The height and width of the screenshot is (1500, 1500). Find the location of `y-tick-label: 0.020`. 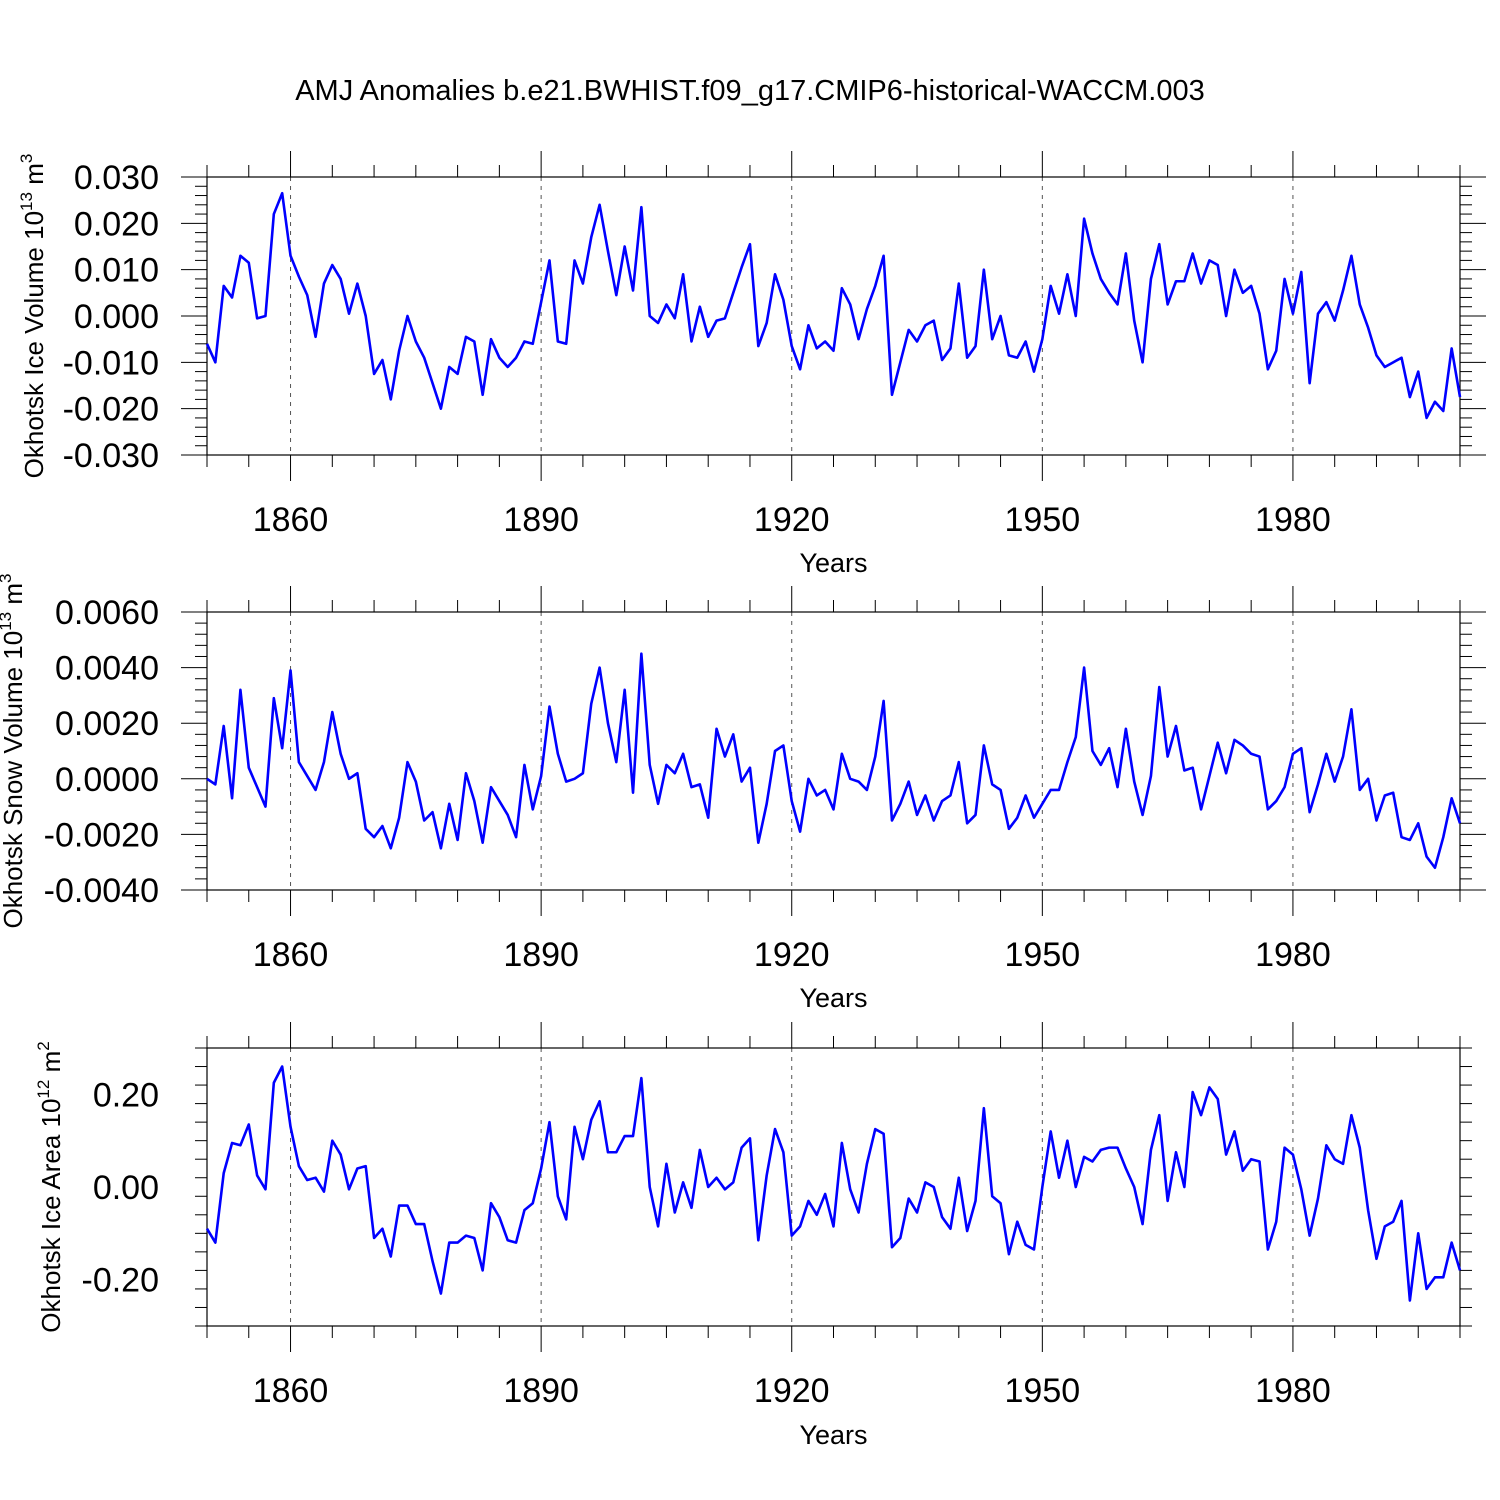

y-tick-label: 0.020 is located at coordinates (116, 224).